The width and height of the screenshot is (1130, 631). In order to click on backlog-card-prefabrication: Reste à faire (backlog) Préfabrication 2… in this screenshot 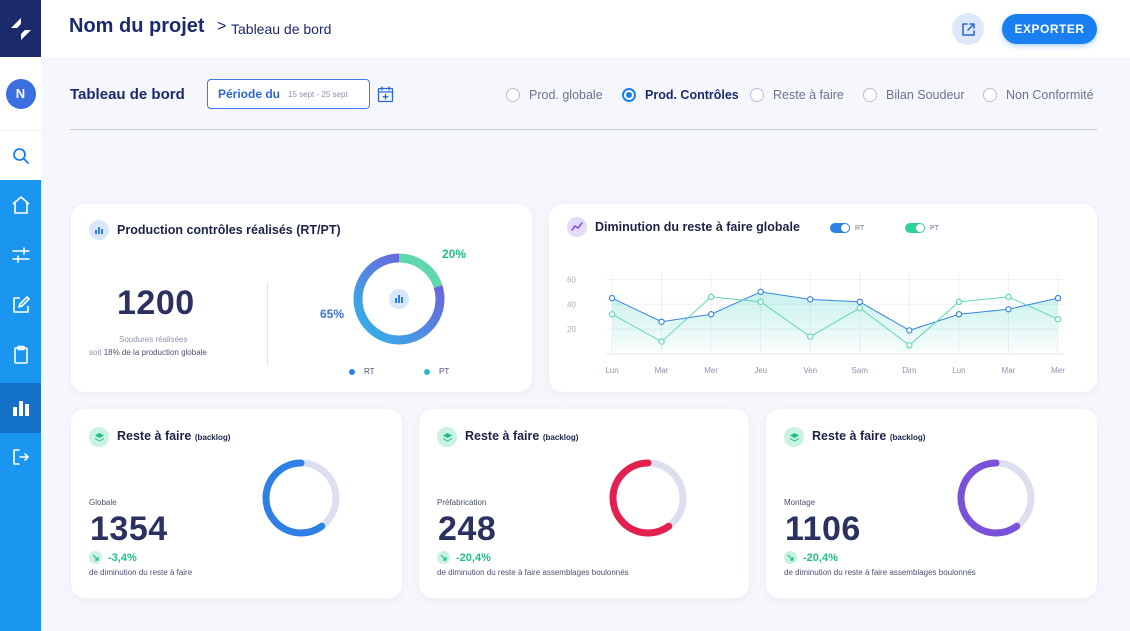, I will do `click(584, 503)`.